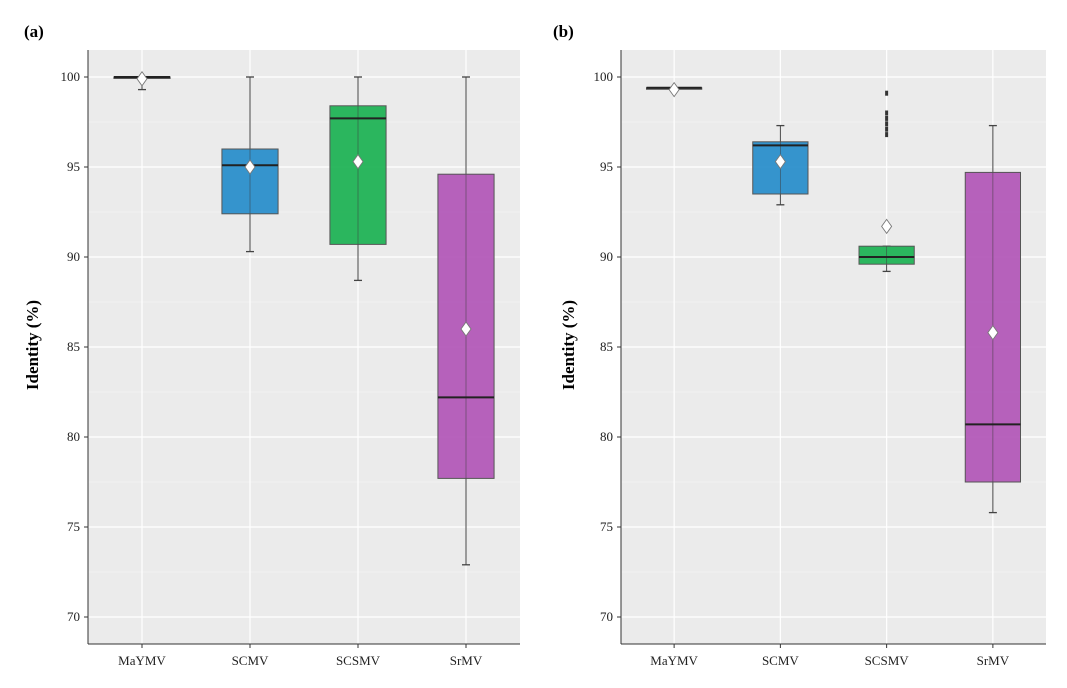 The height and width of the screenshot is (688, 1067). What do you see at coordinates (32, 345) in the screenshot?
I see `y-axis-label-a: Identity (%)` at bounding box center [32, 345].